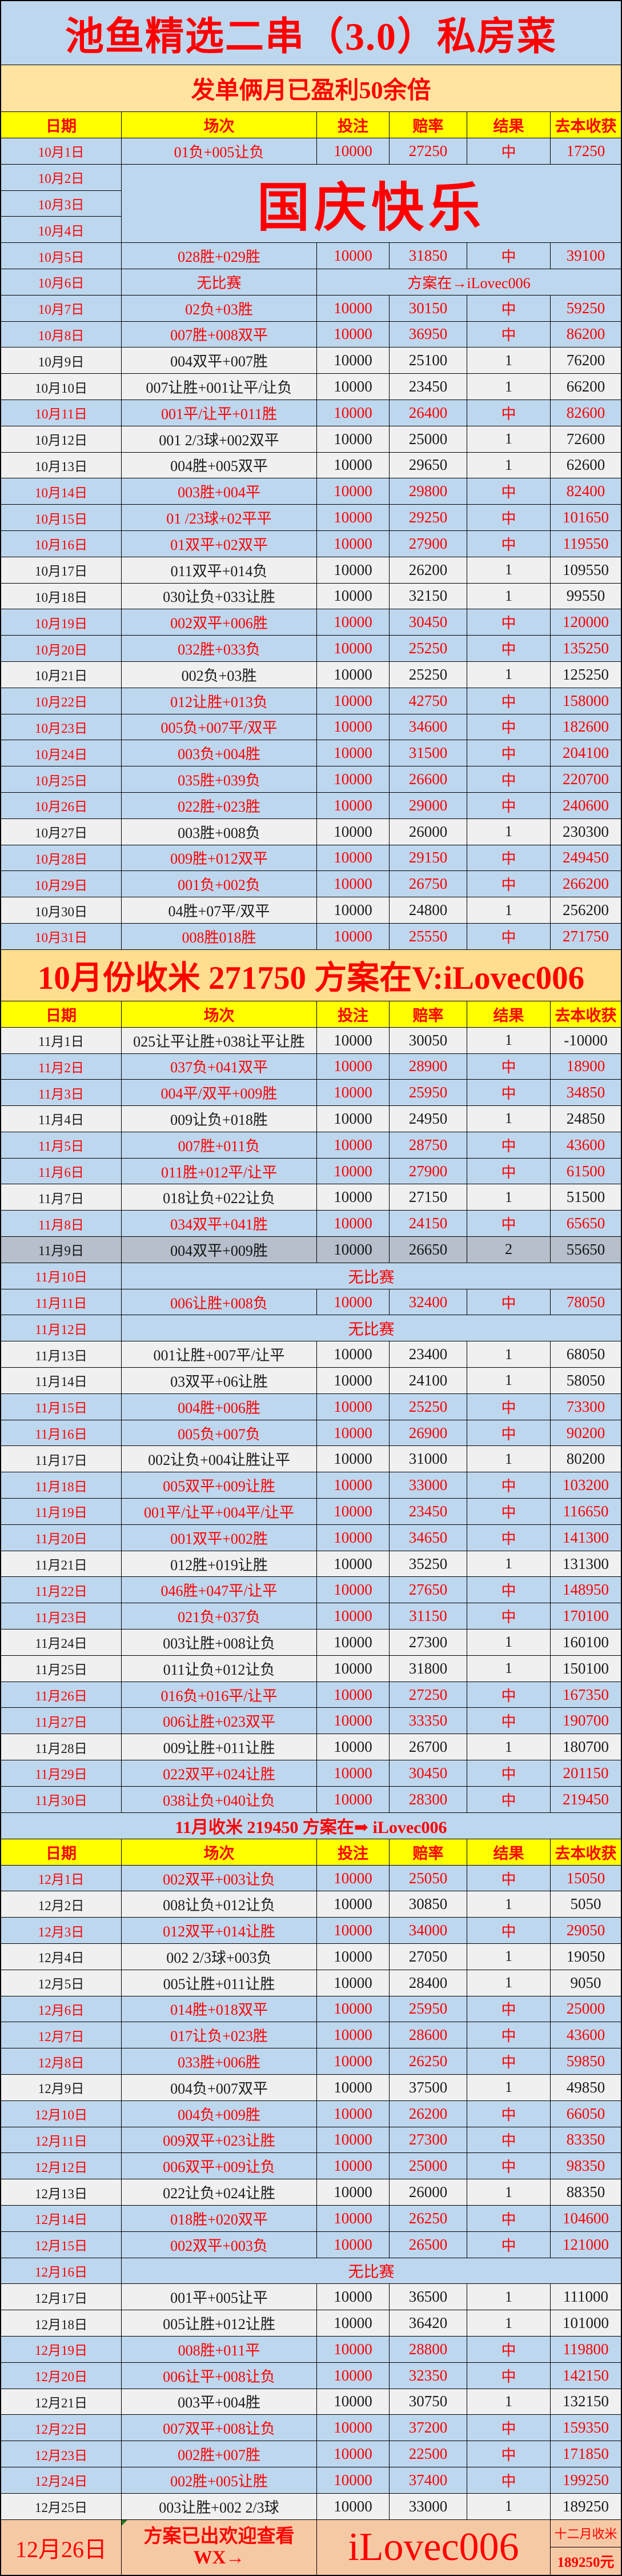 The width and height of the screenshot is (622, 2576). I want to click on harvest-cell: 90200, so click(586, 1432).